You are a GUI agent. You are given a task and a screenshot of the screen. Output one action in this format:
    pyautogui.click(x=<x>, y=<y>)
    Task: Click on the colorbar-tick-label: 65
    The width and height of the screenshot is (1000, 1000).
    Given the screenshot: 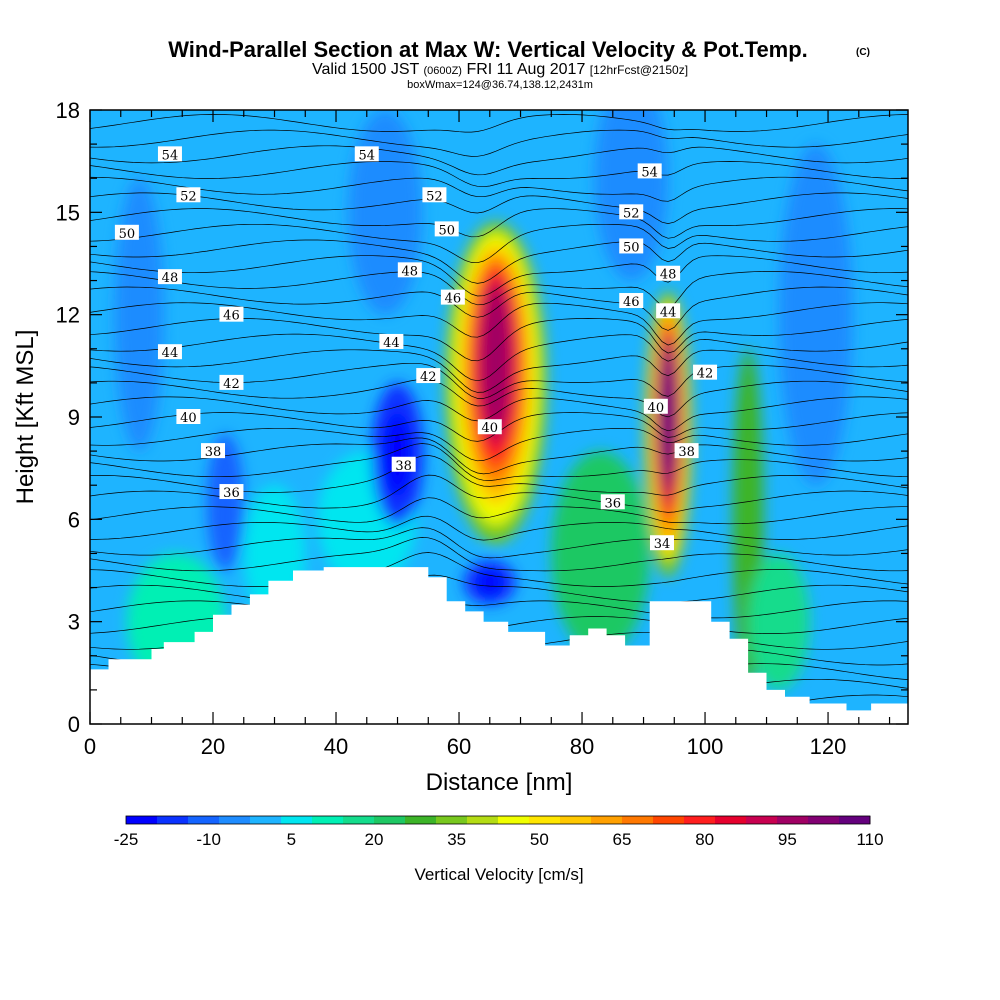 What is the action you would take?
    pyautogui.click(x=622, y=839)
    